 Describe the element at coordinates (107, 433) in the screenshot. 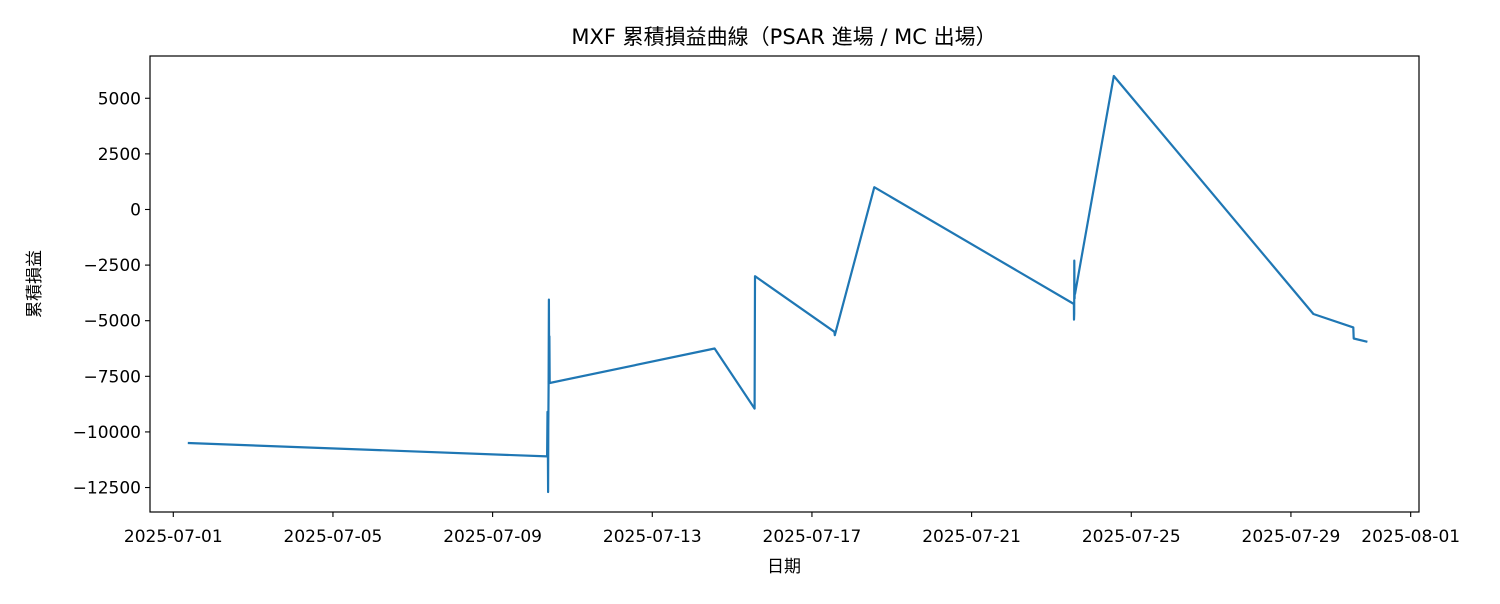

I see `y-tick-label: −10000` at that location.